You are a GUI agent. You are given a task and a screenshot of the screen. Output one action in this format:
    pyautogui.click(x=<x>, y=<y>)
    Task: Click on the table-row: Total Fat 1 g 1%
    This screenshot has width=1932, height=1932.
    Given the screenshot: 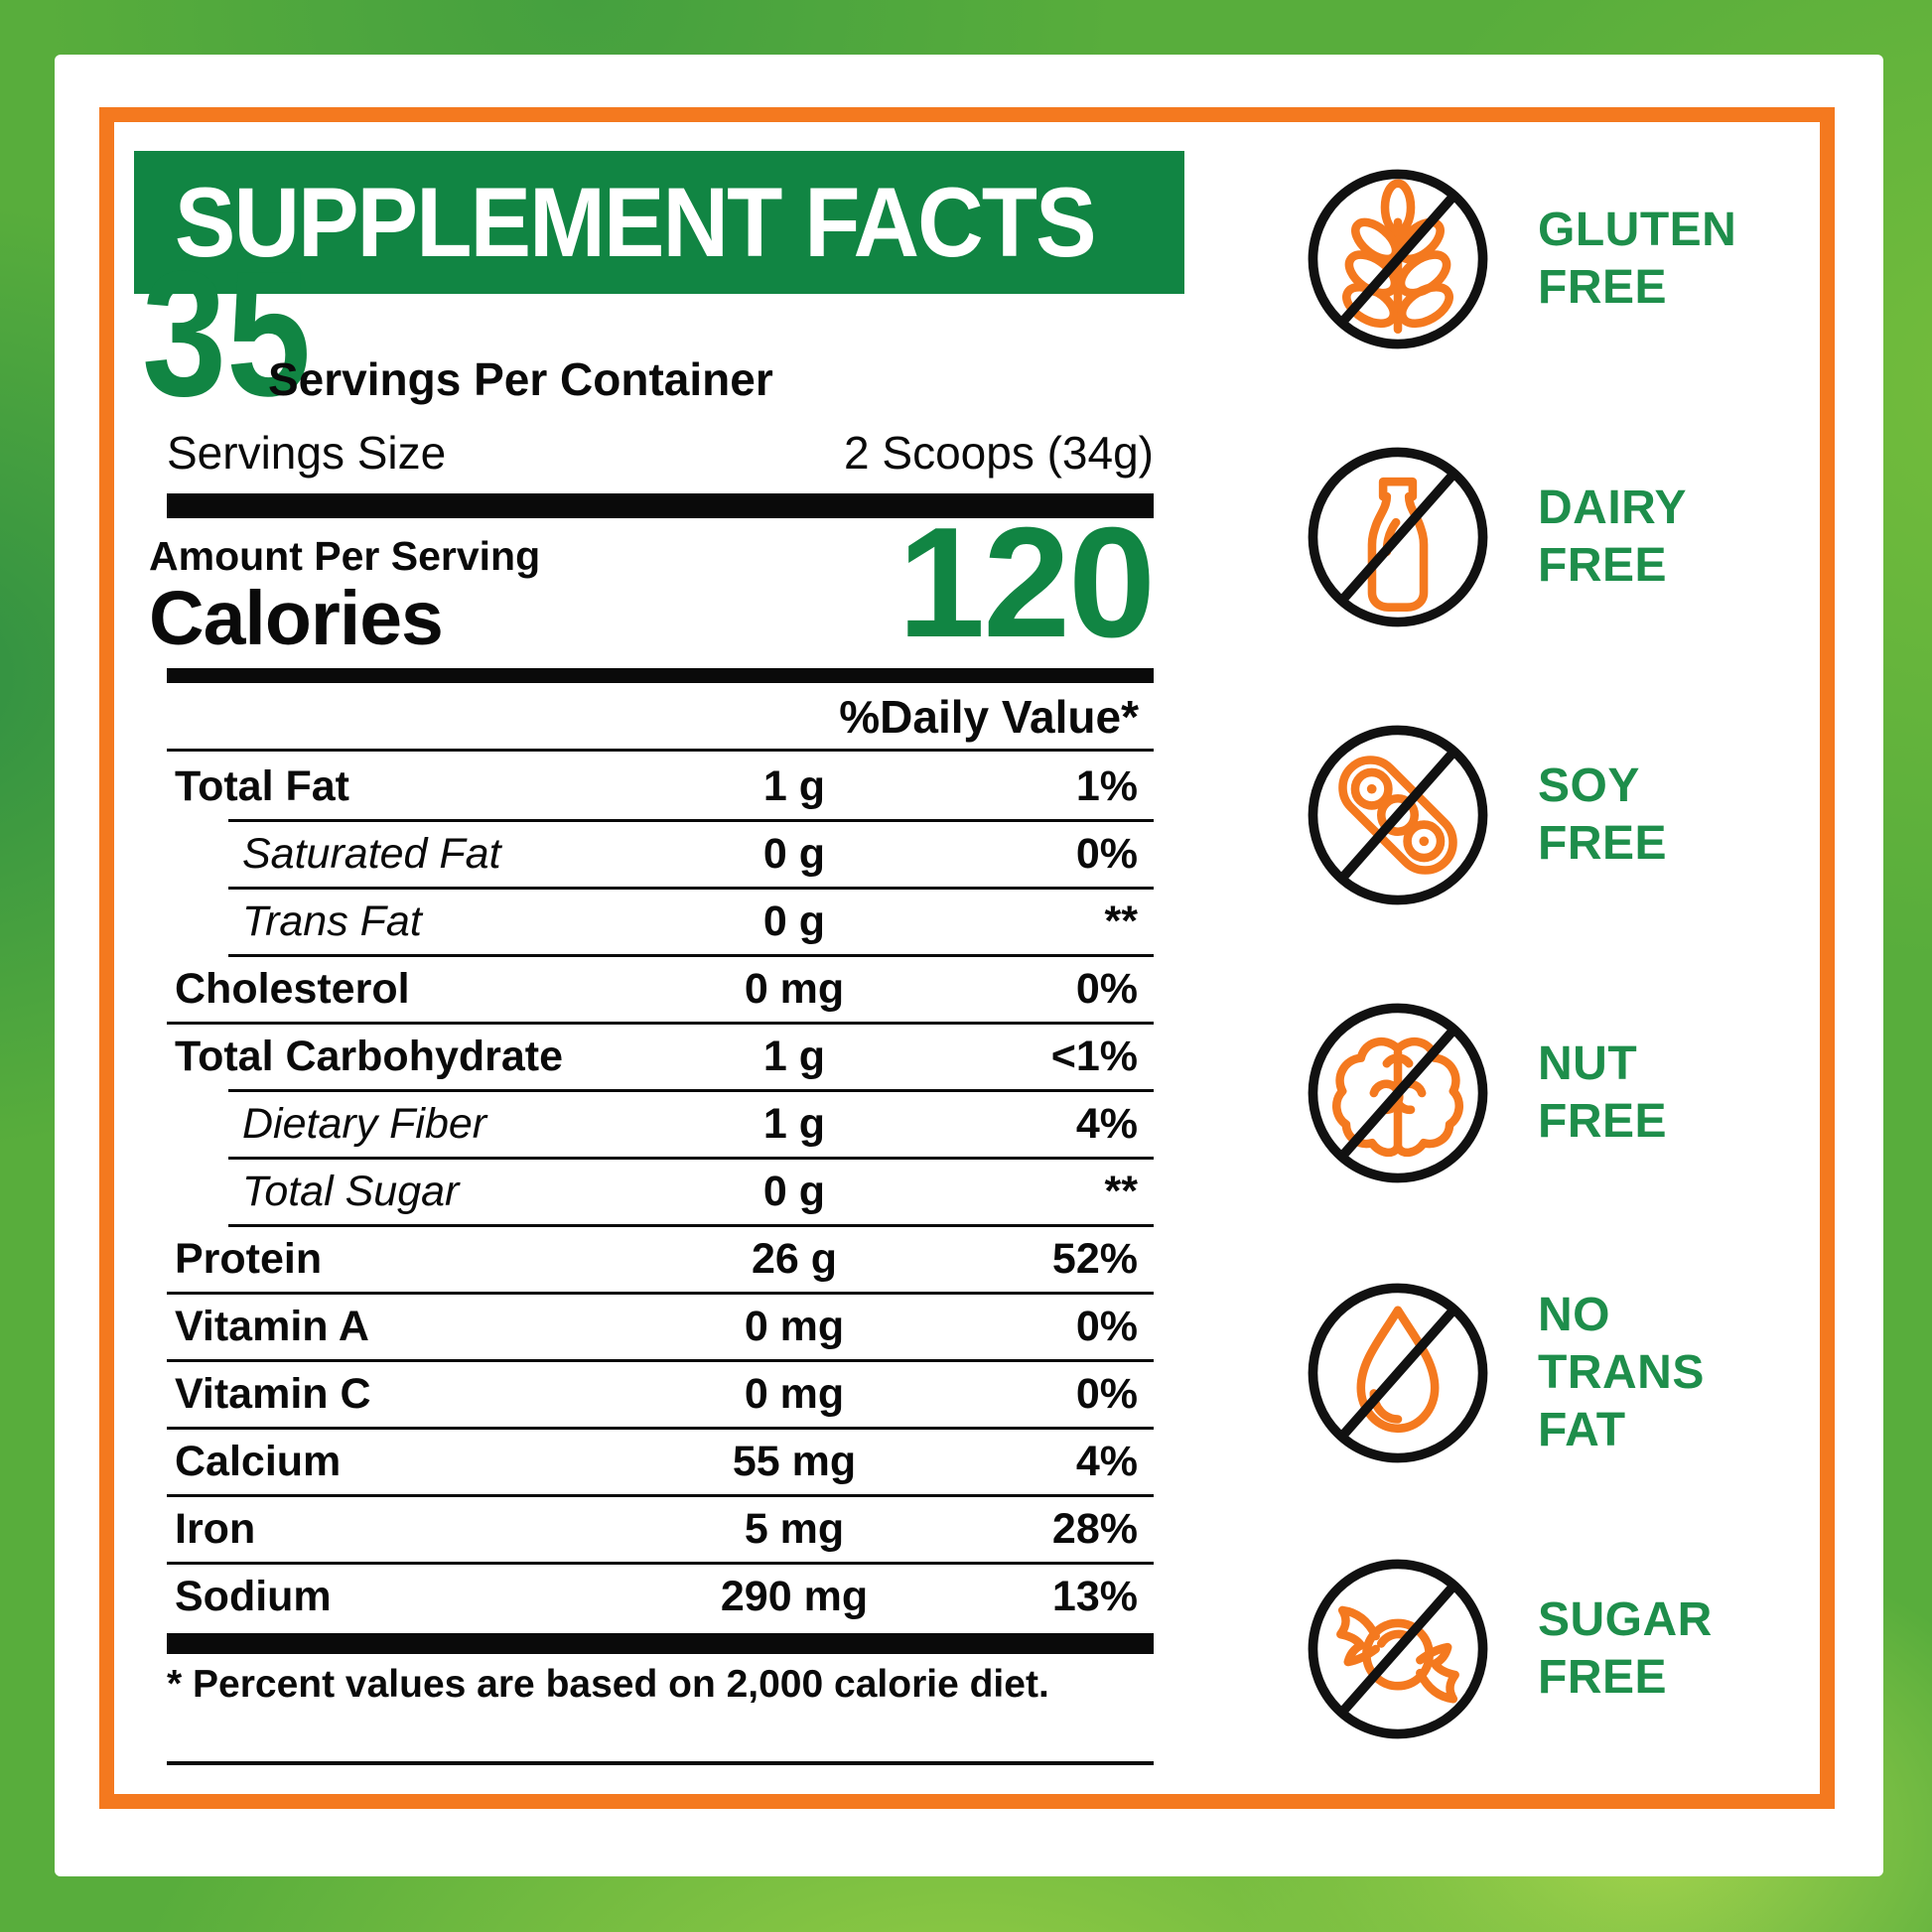 What is the action you would take?
    pyautogui.click(x=660, y=785)
    